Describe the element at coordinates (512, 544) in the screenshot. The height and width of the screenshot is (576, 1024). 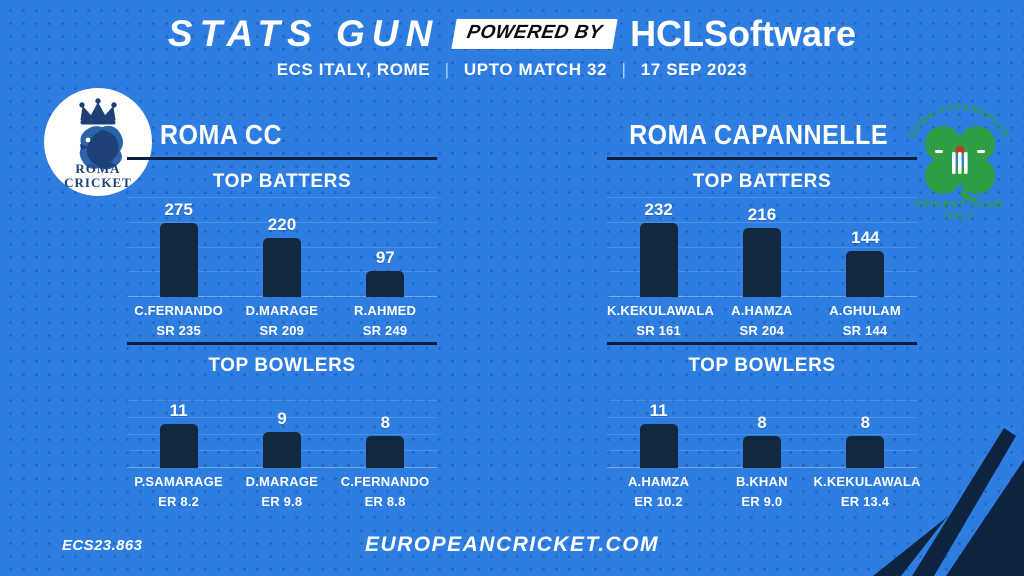
I see `website-url: EUROPEANCRICKET.COM` at that location.